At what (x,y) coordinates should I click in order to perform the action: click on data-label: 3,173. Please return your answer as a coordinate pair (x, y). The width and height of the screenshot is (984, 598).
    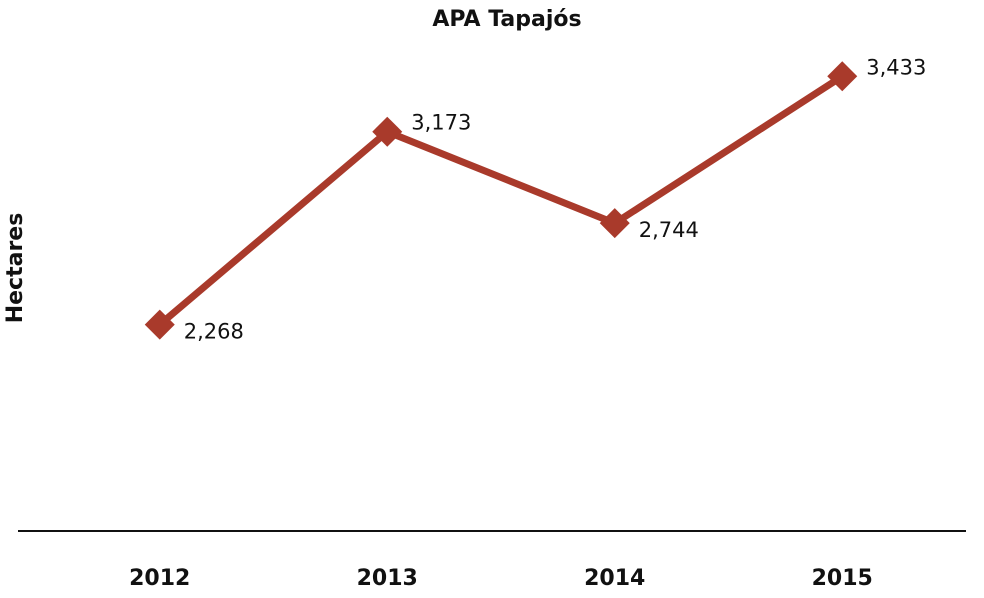
    Looking at the image, I should click on (441, 123).